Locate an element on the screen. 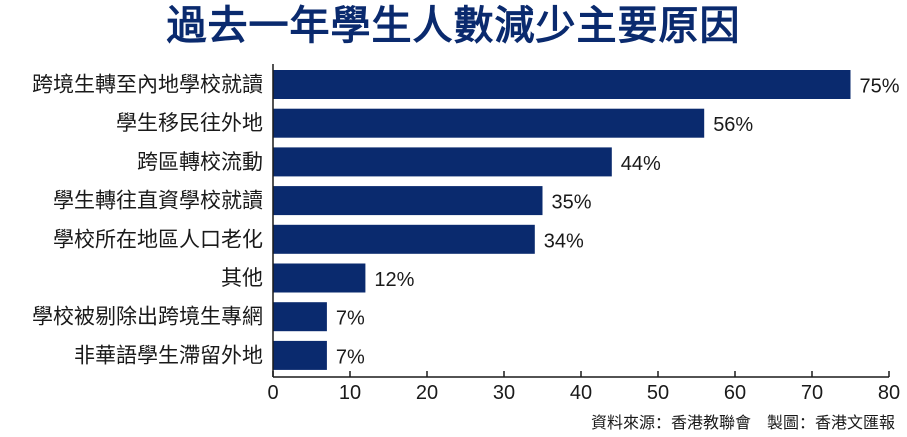  value-label: 75% is located at coordinates (880, 87).